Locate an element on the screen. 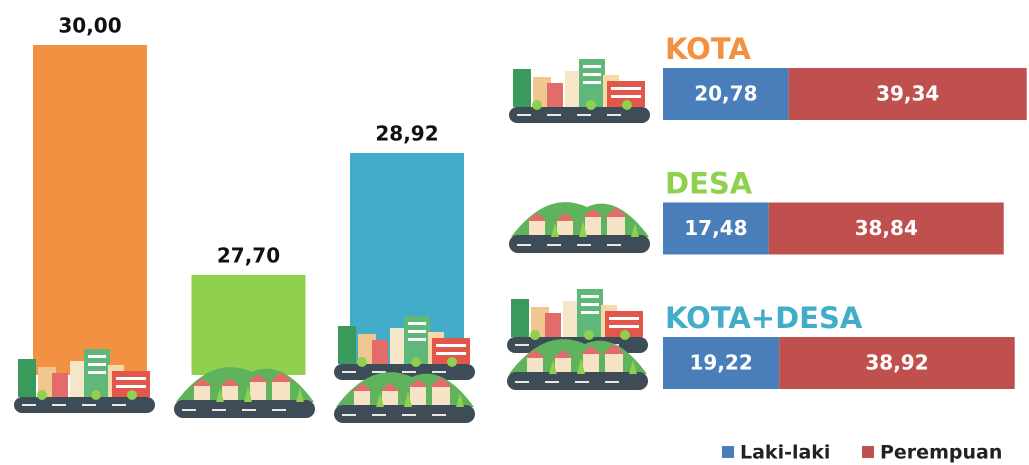  city-icon is located at coordinates (579, 91).